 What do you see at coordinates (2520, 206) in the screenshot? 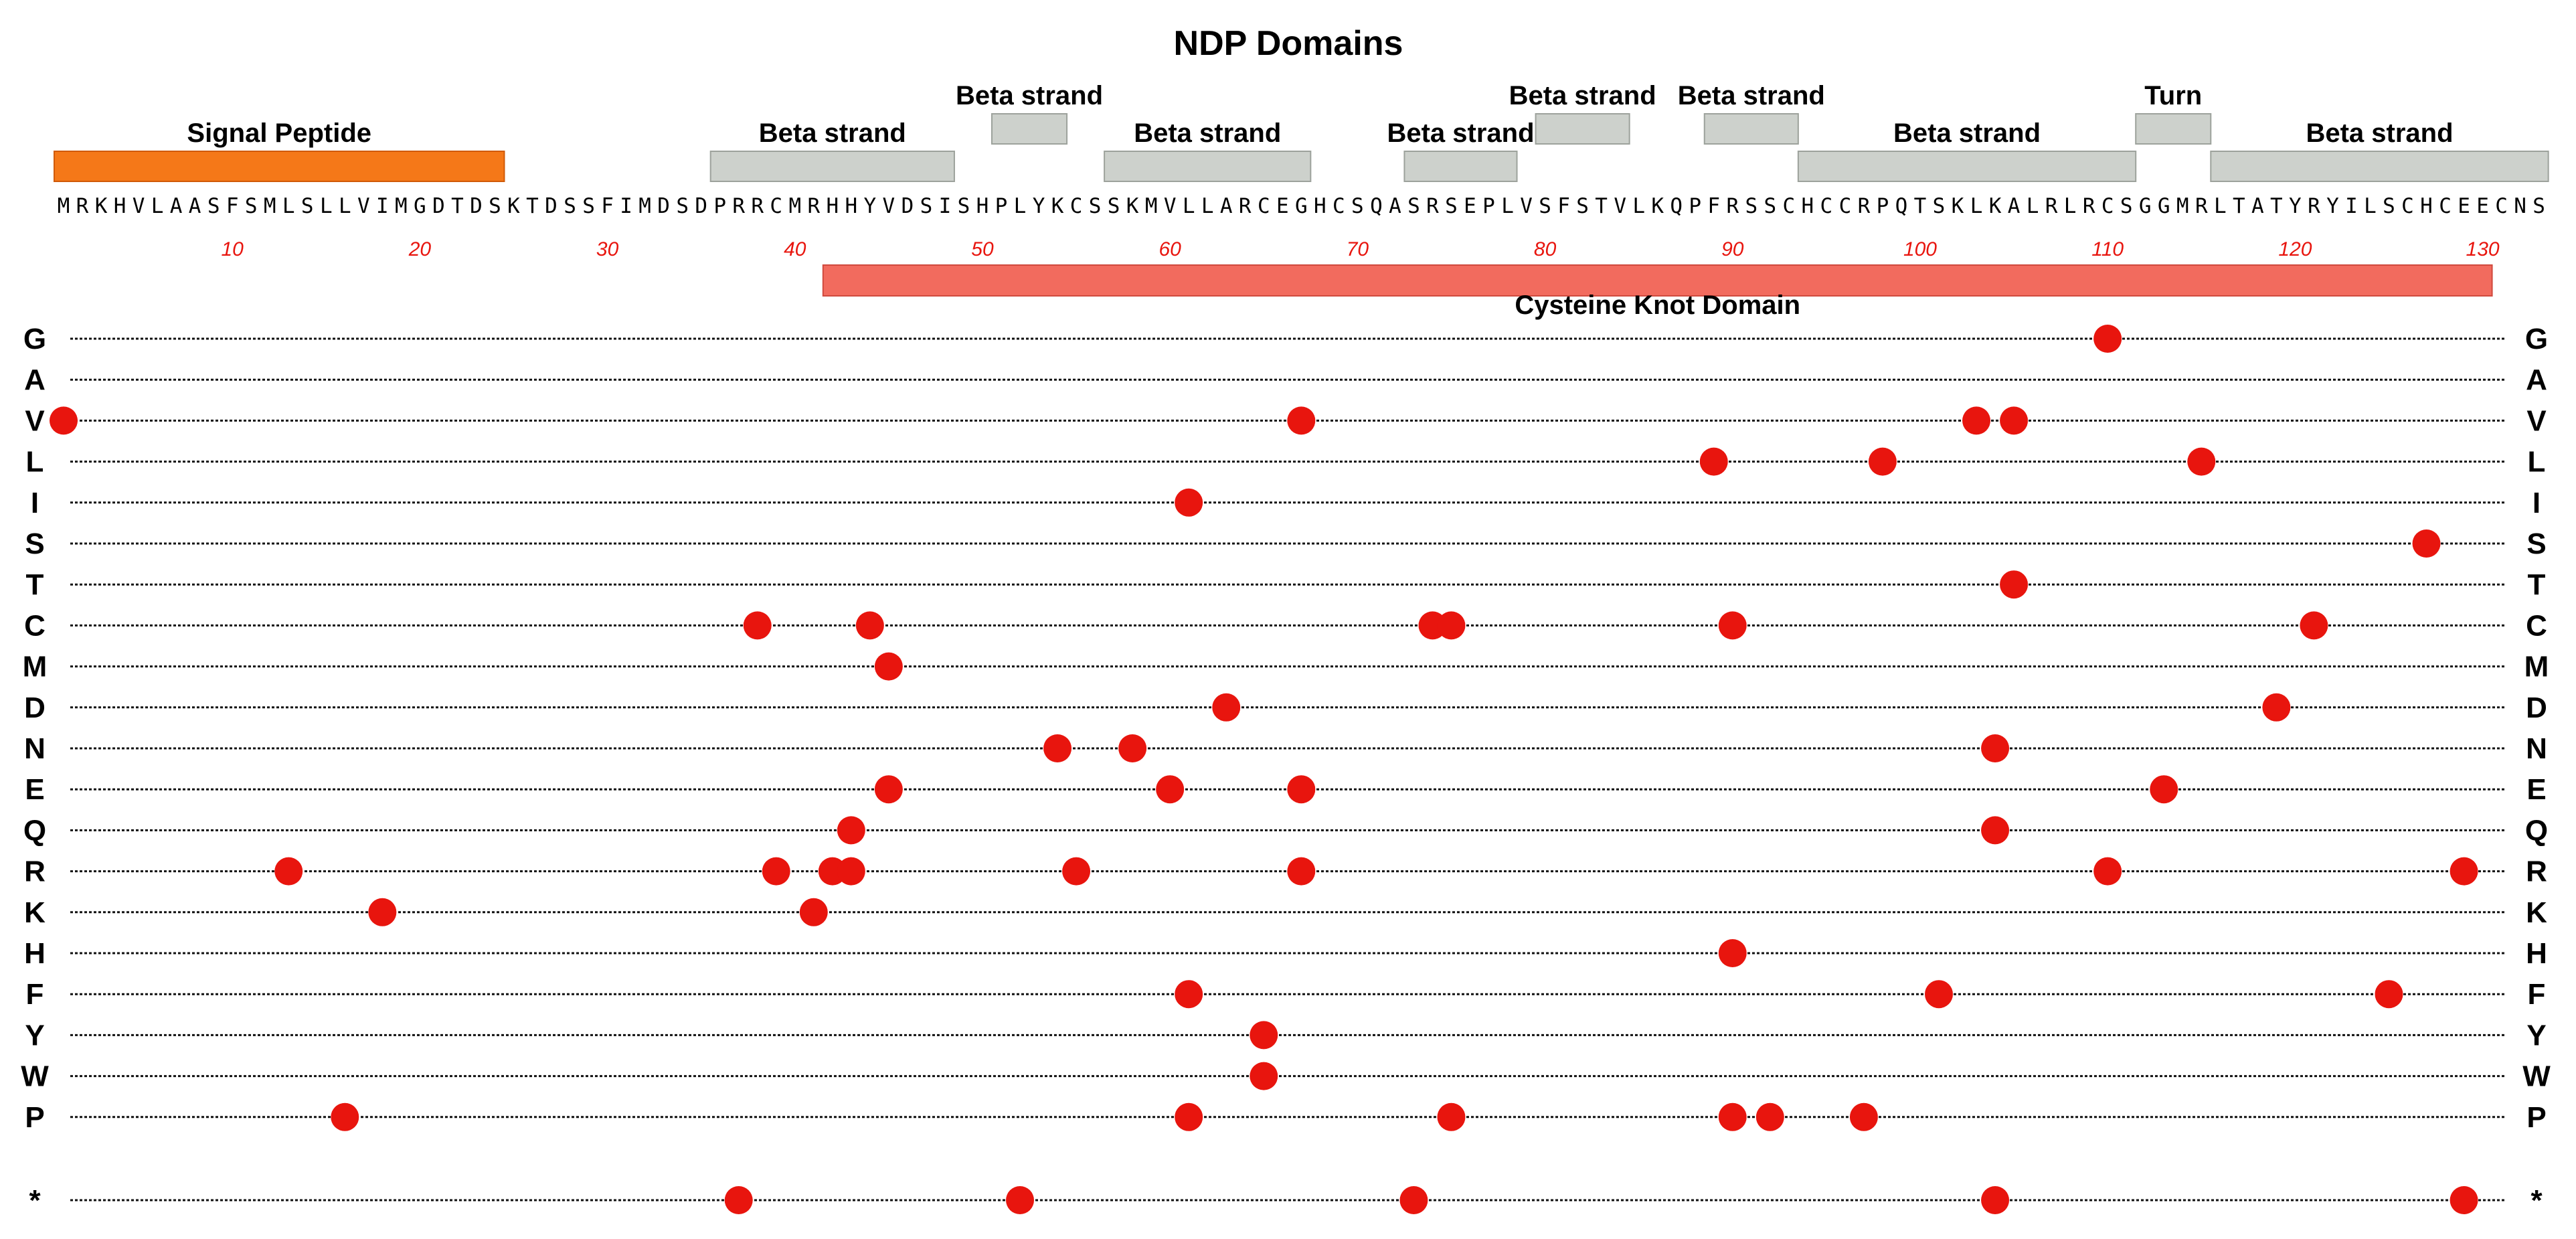
I see `sequence-residue: N` at bounding box center [2520, 206].